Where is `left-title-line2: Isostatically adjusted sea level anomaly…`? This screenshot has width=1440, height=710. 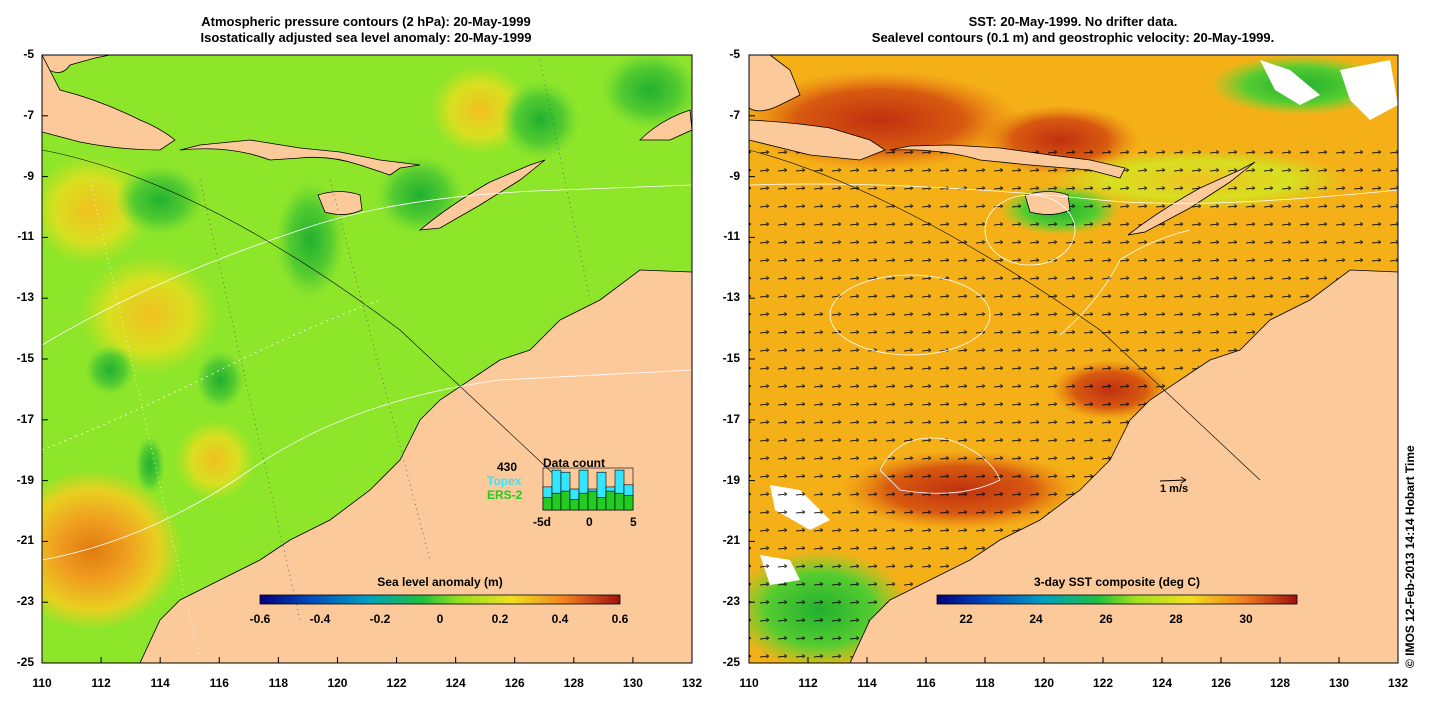
left-title-line2: Isostatically adjusted sea level anomaly… is located at coordinates (366, 37).